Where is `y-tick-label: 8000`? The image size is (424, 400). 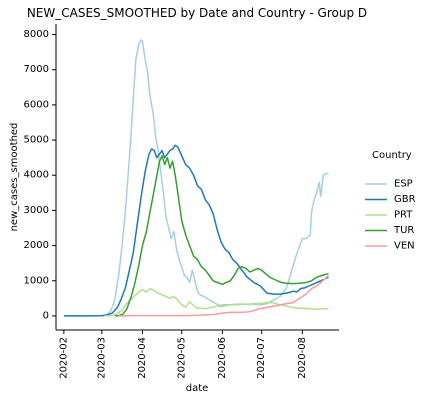 y-tick-label: 8000 is located at coordinates (36, 34).